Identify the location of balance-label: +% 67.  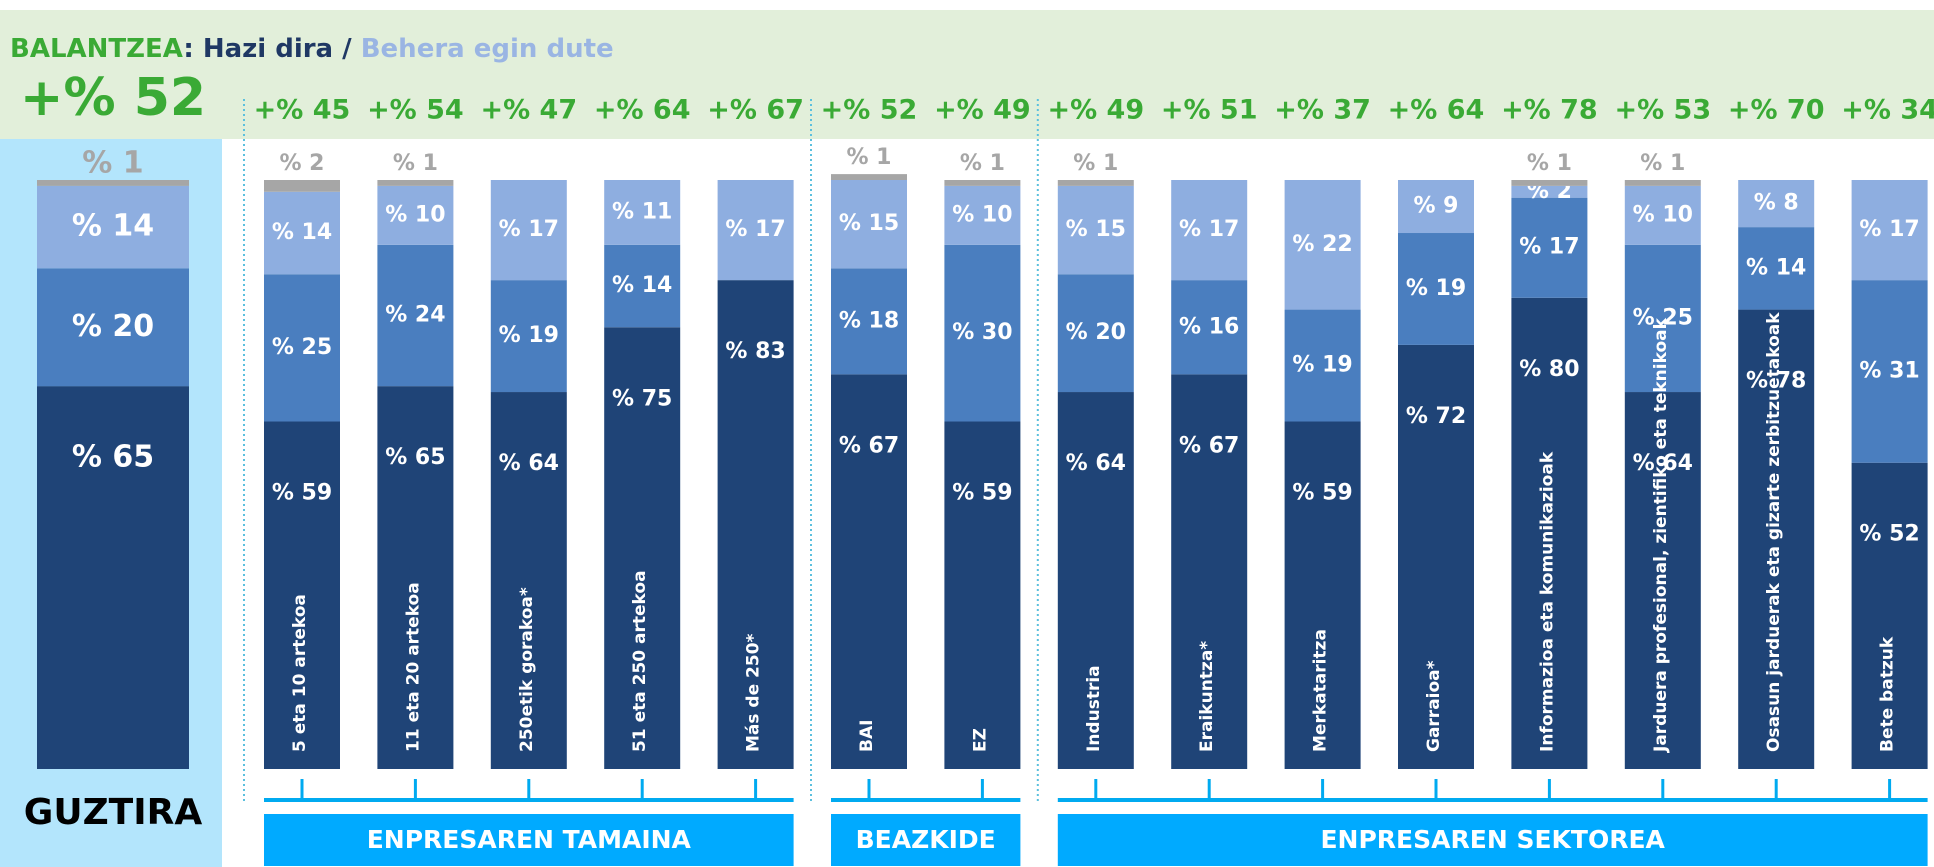
(755, 110).